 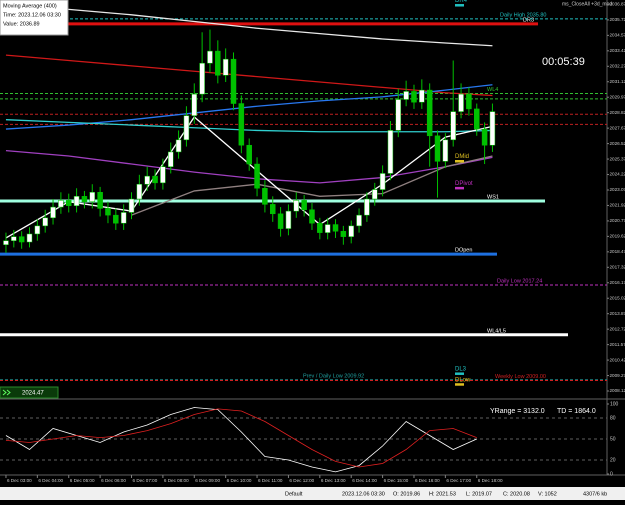 What do you see at coordinates (294, 494) in the screenshot?
I see `status-text: Default` at bounding box center [294, 494].